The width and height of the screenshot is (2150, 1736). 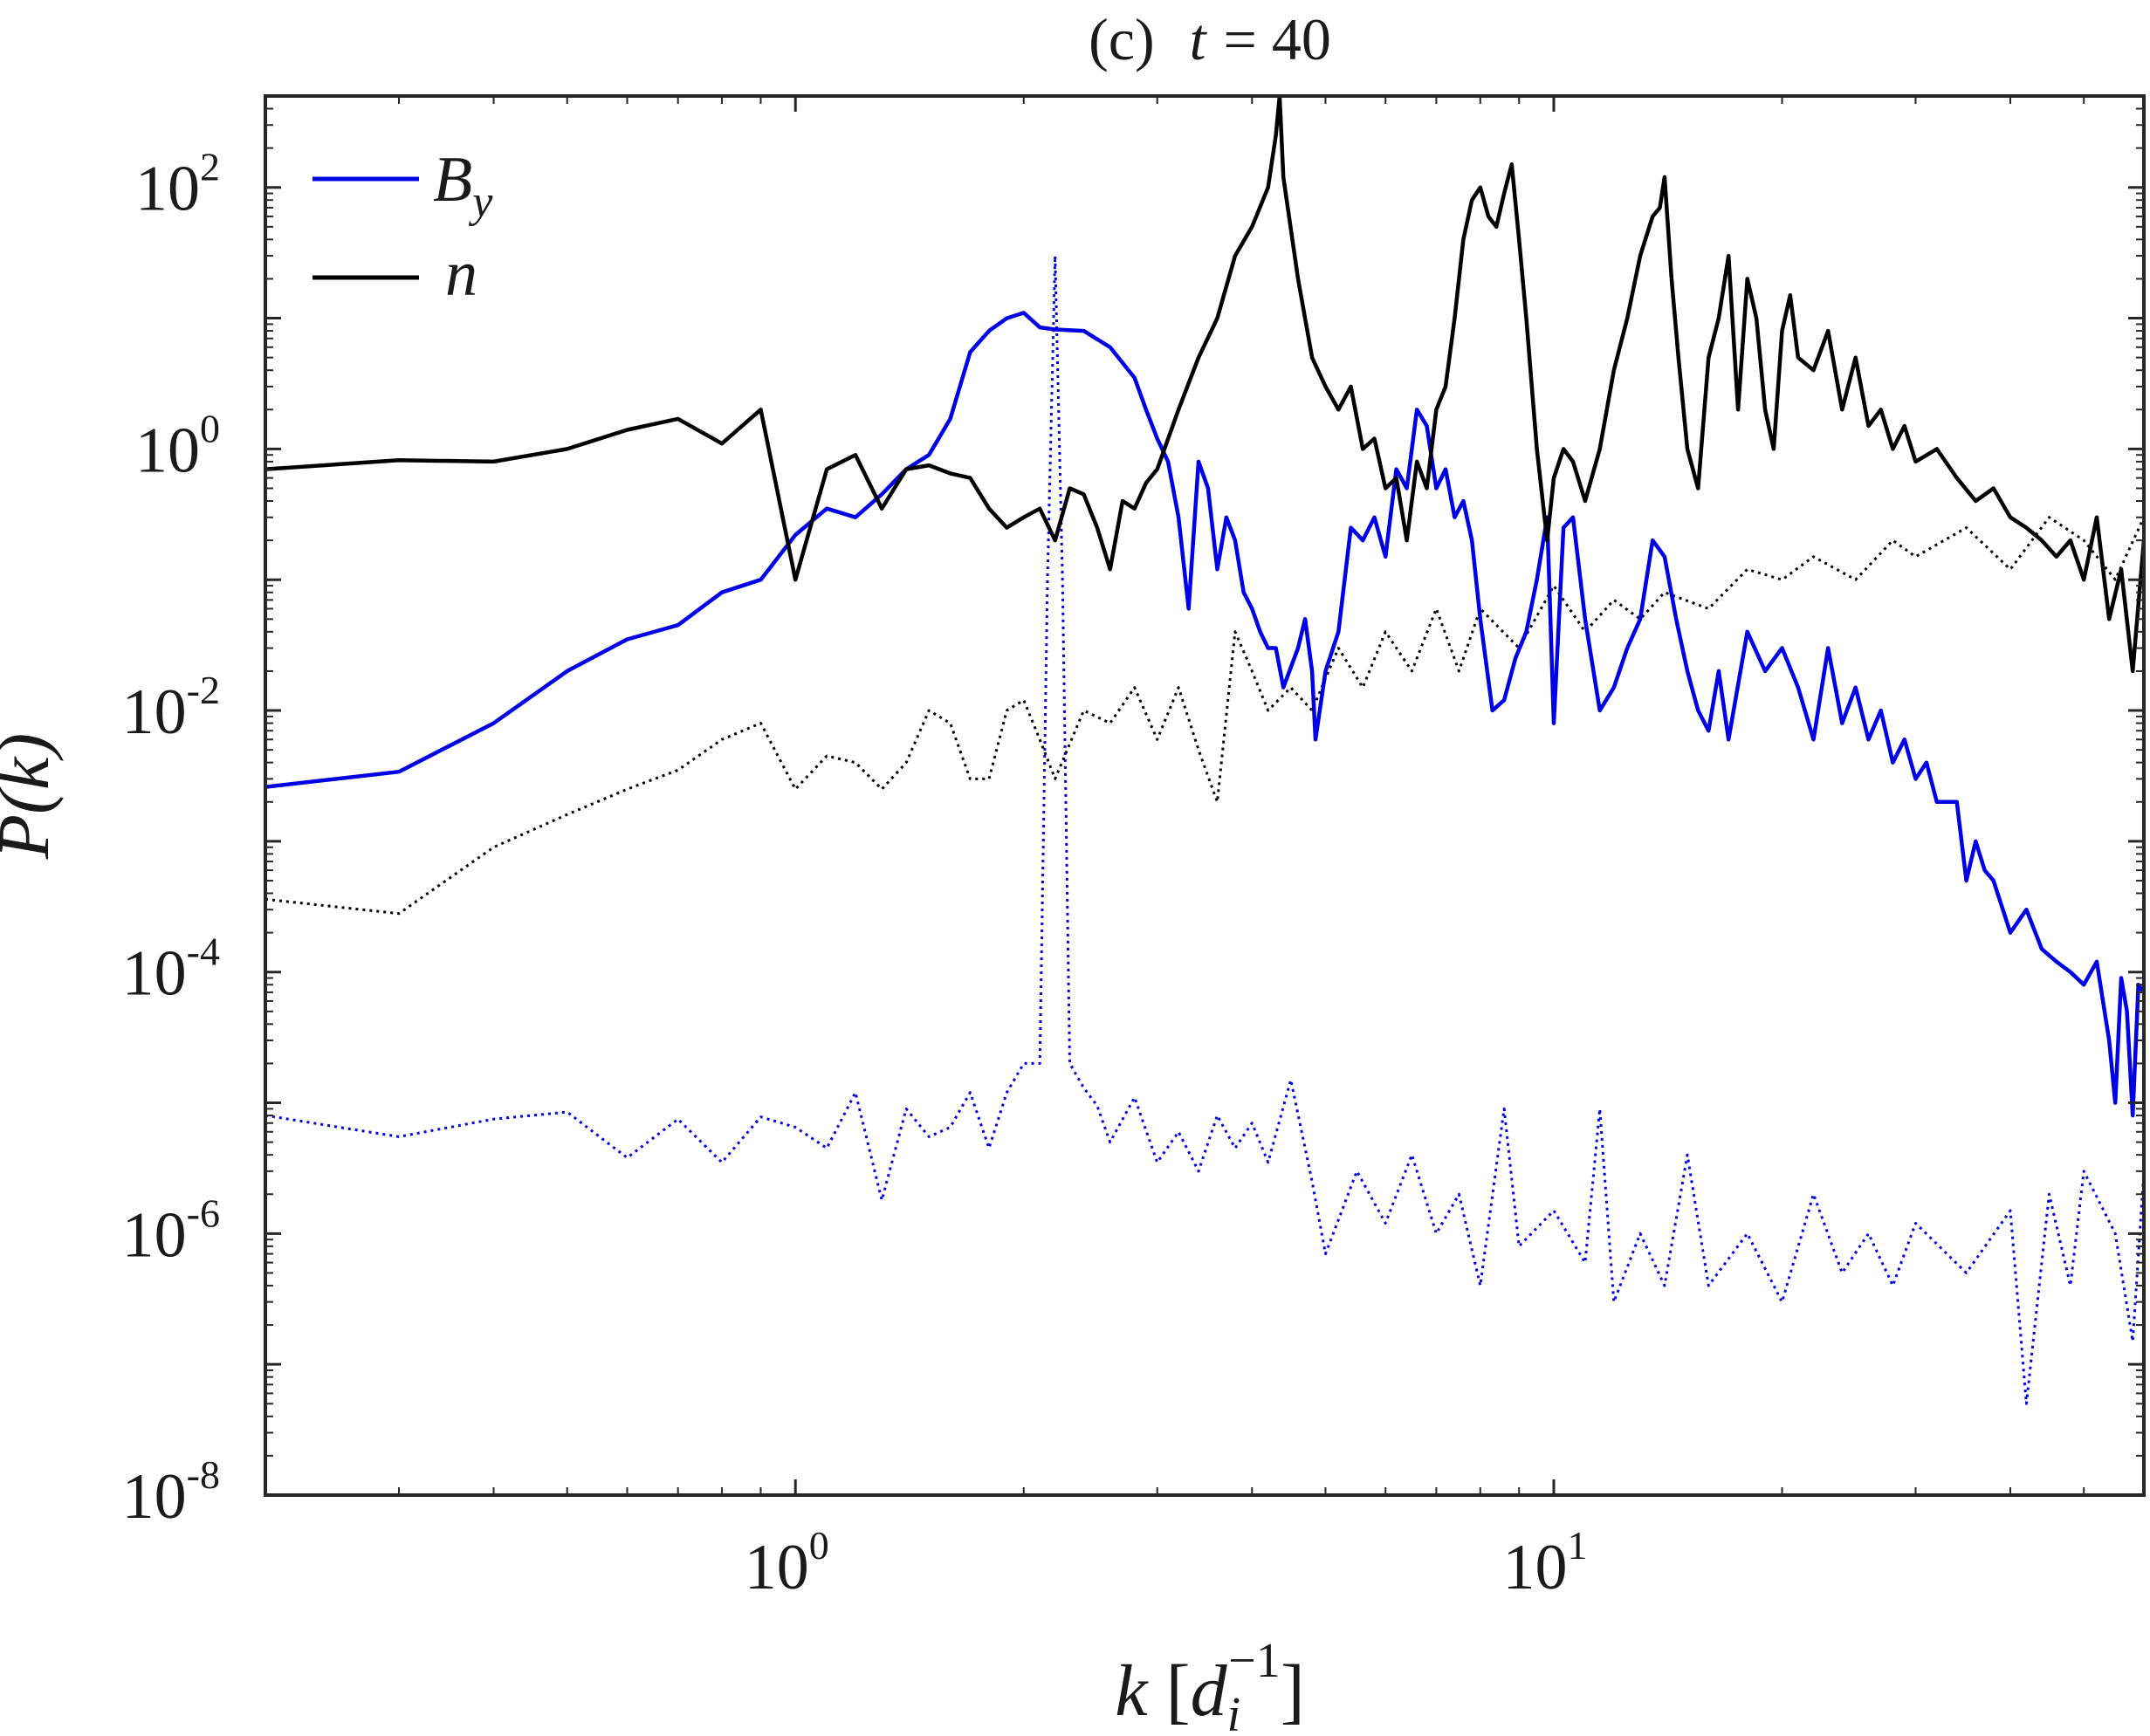 I want to click on y-tick-label: 10⁻⁶, so click(x=171, y=1230).